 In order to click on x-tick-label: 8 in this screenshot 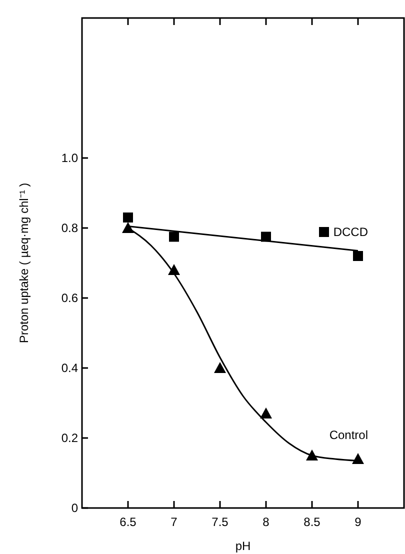, I will do `click(266, 522)`.